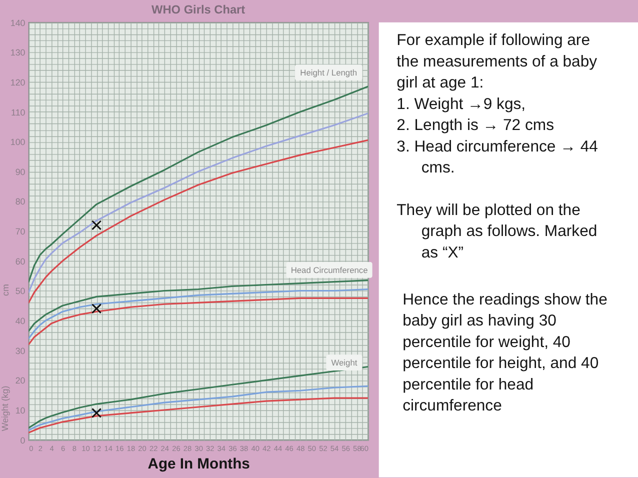 This screenshot has height=478, width=638. What do you see at coordinates (20, 351) in the screenshot?
I see `y-tick-label: 30` at bounding box center [20, 351].